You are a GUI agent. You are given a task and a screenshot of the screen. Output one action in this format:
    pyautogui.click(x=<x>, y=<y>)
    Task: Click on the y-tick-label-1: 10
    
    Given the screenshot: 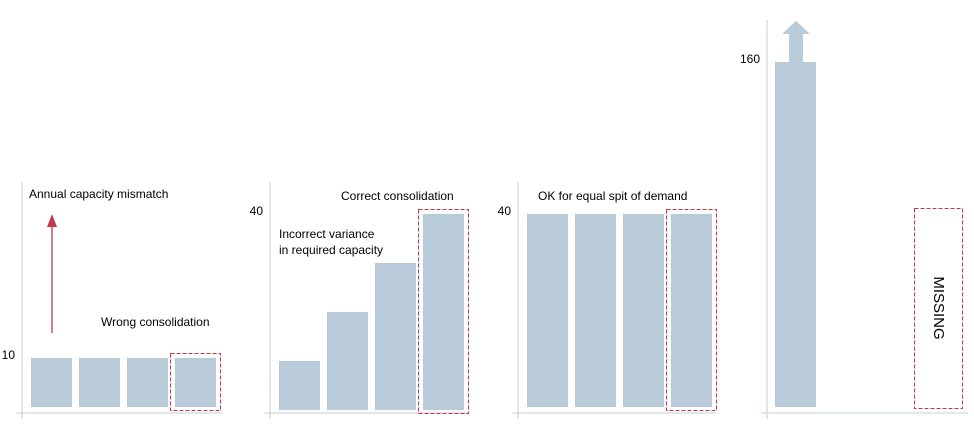 What is the action you would take?
    pyautogui.click(x=9, y=355)
    